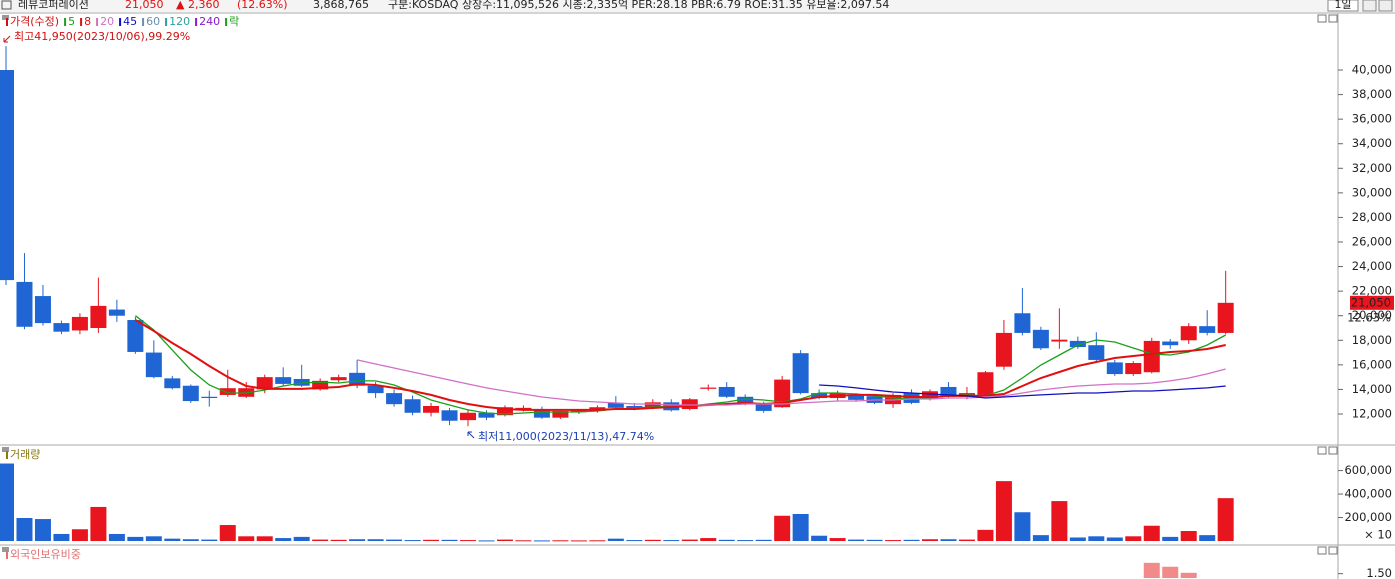 Image resolution: width=1395 pixels, height=579 pixels. Describe the element at coordinates (179, 21) in the screenshot. I see `legend-label: 120` at that location.